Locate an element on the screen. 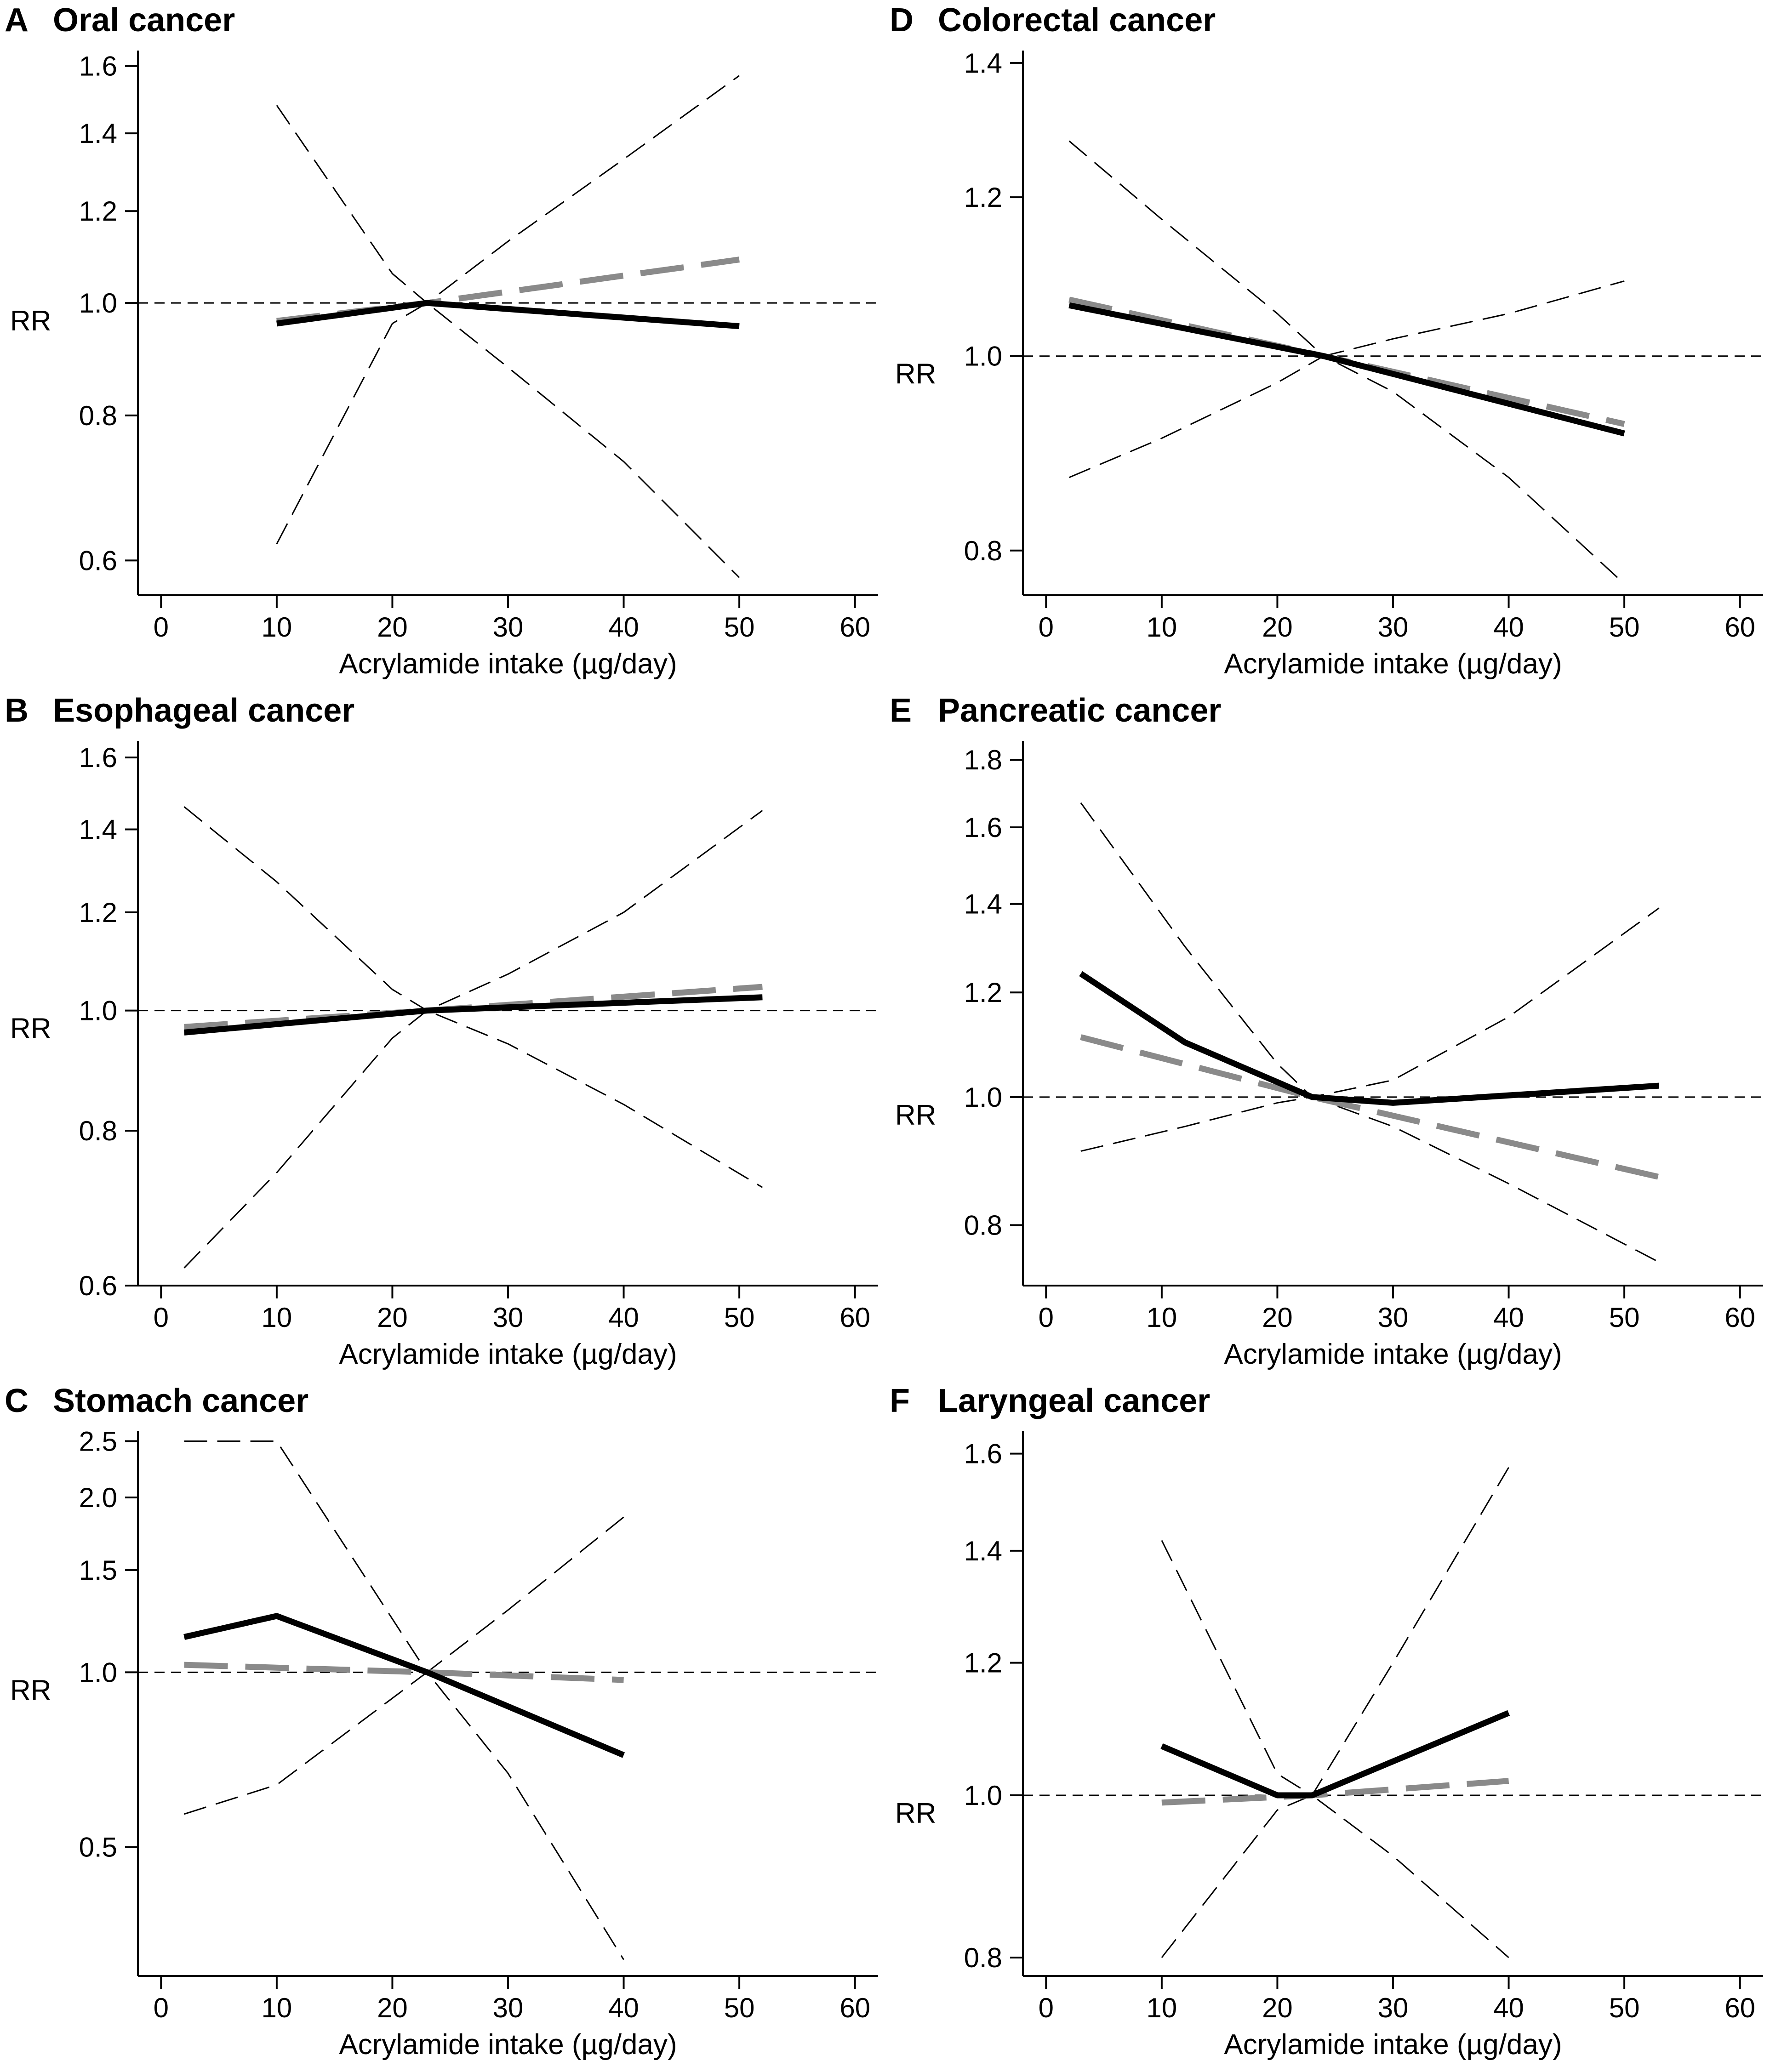  chart-title: Colorectal cancer is located at coordinates (1077, 20).